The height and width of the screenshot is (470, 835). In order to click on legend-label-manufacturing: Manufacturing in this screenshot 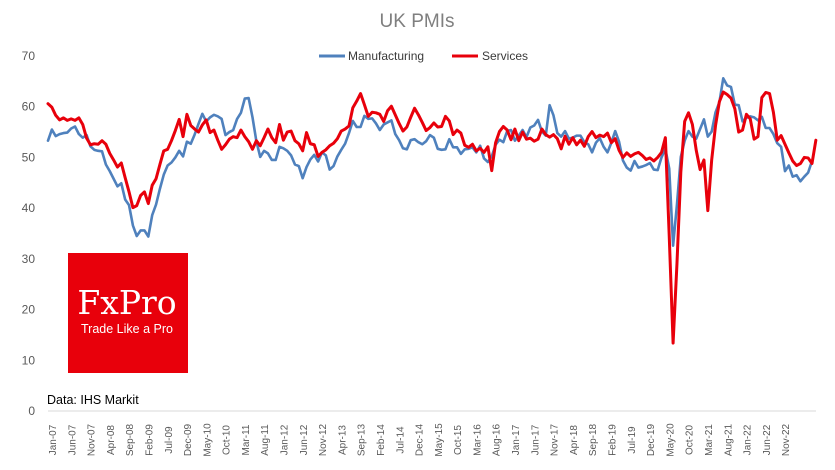, I will do `click(386, 56)`.